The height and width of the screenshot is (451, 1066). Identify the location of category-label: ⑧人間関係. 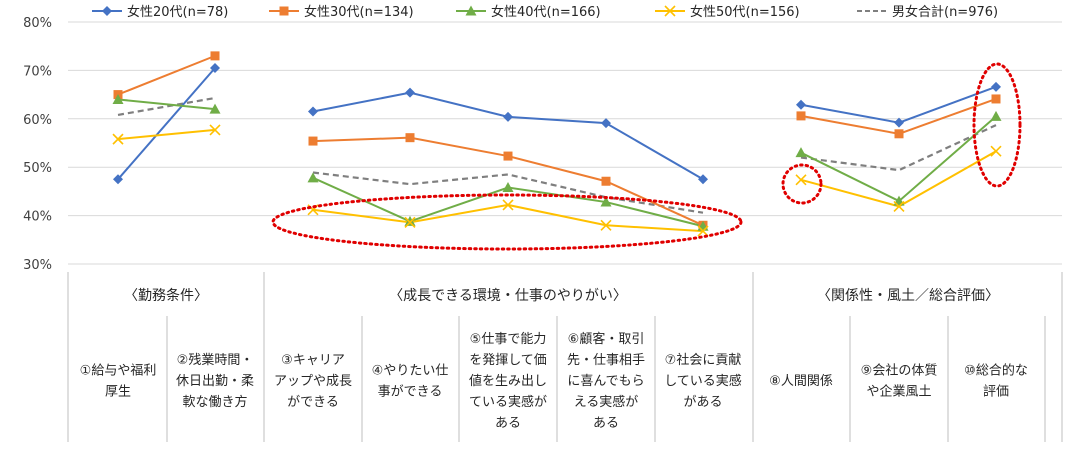
(801, 381).